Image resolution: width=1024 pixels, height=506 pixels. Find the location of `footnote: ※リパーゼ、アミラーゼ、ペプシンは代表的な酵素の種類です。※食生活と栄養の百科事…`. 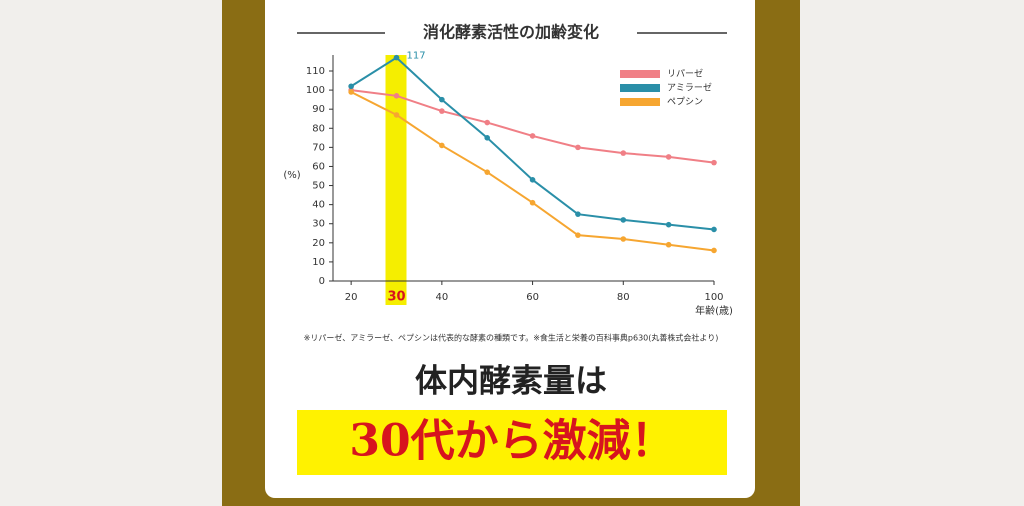

footnote: ※リパーゼ、アミラーゼ、ペプシンは代表的な酵素の種類です。※食生活と栄養の百科事… is located at coordinates (511, 338).